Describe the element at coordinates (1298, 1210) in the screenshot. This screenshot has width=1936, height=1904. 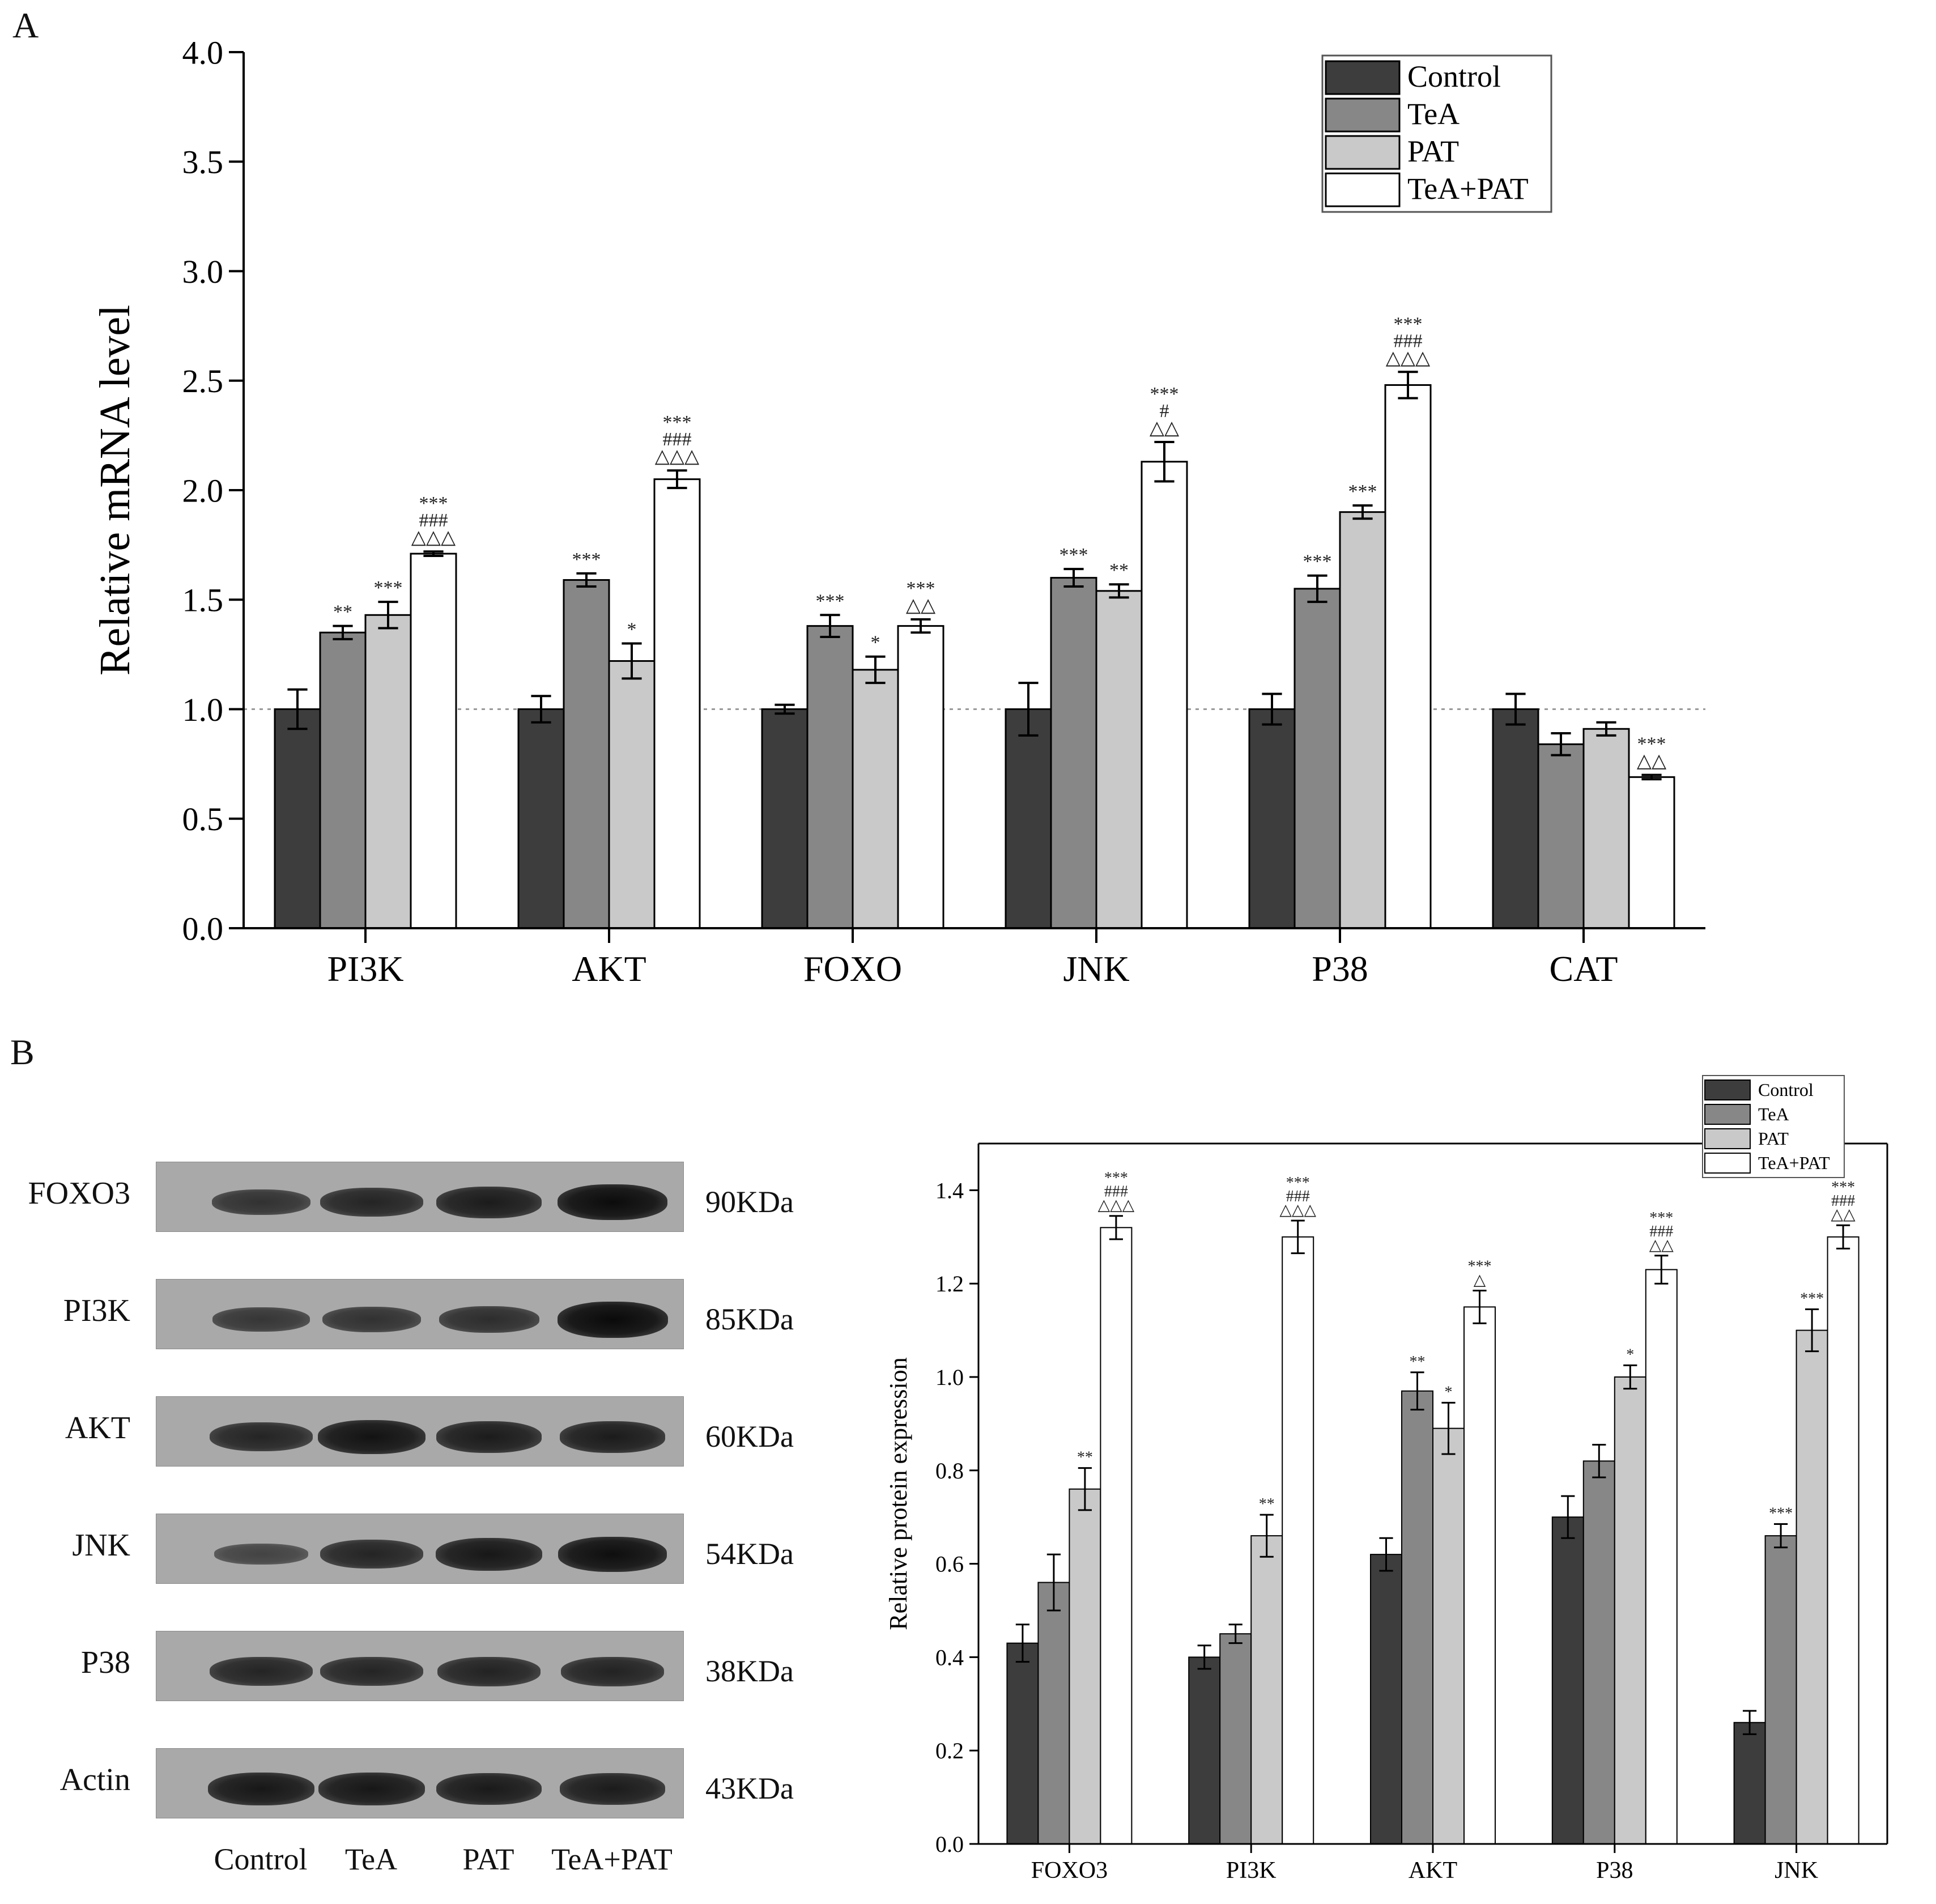
I see `significance-label: △△△` at that location.